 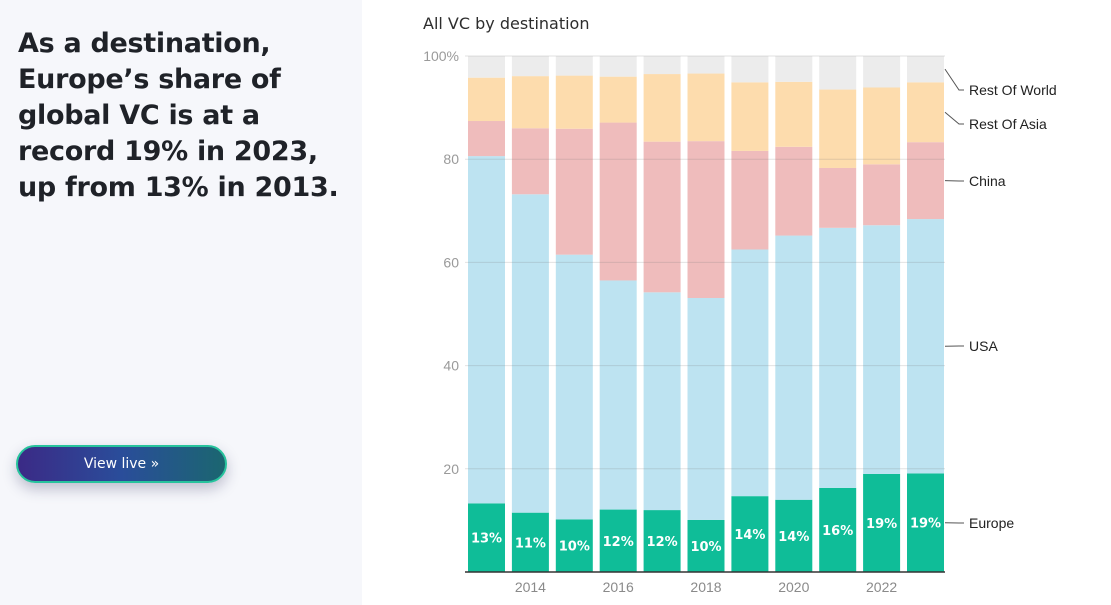 I want to click on bar-europe-2017, so click(x=662, y=541).